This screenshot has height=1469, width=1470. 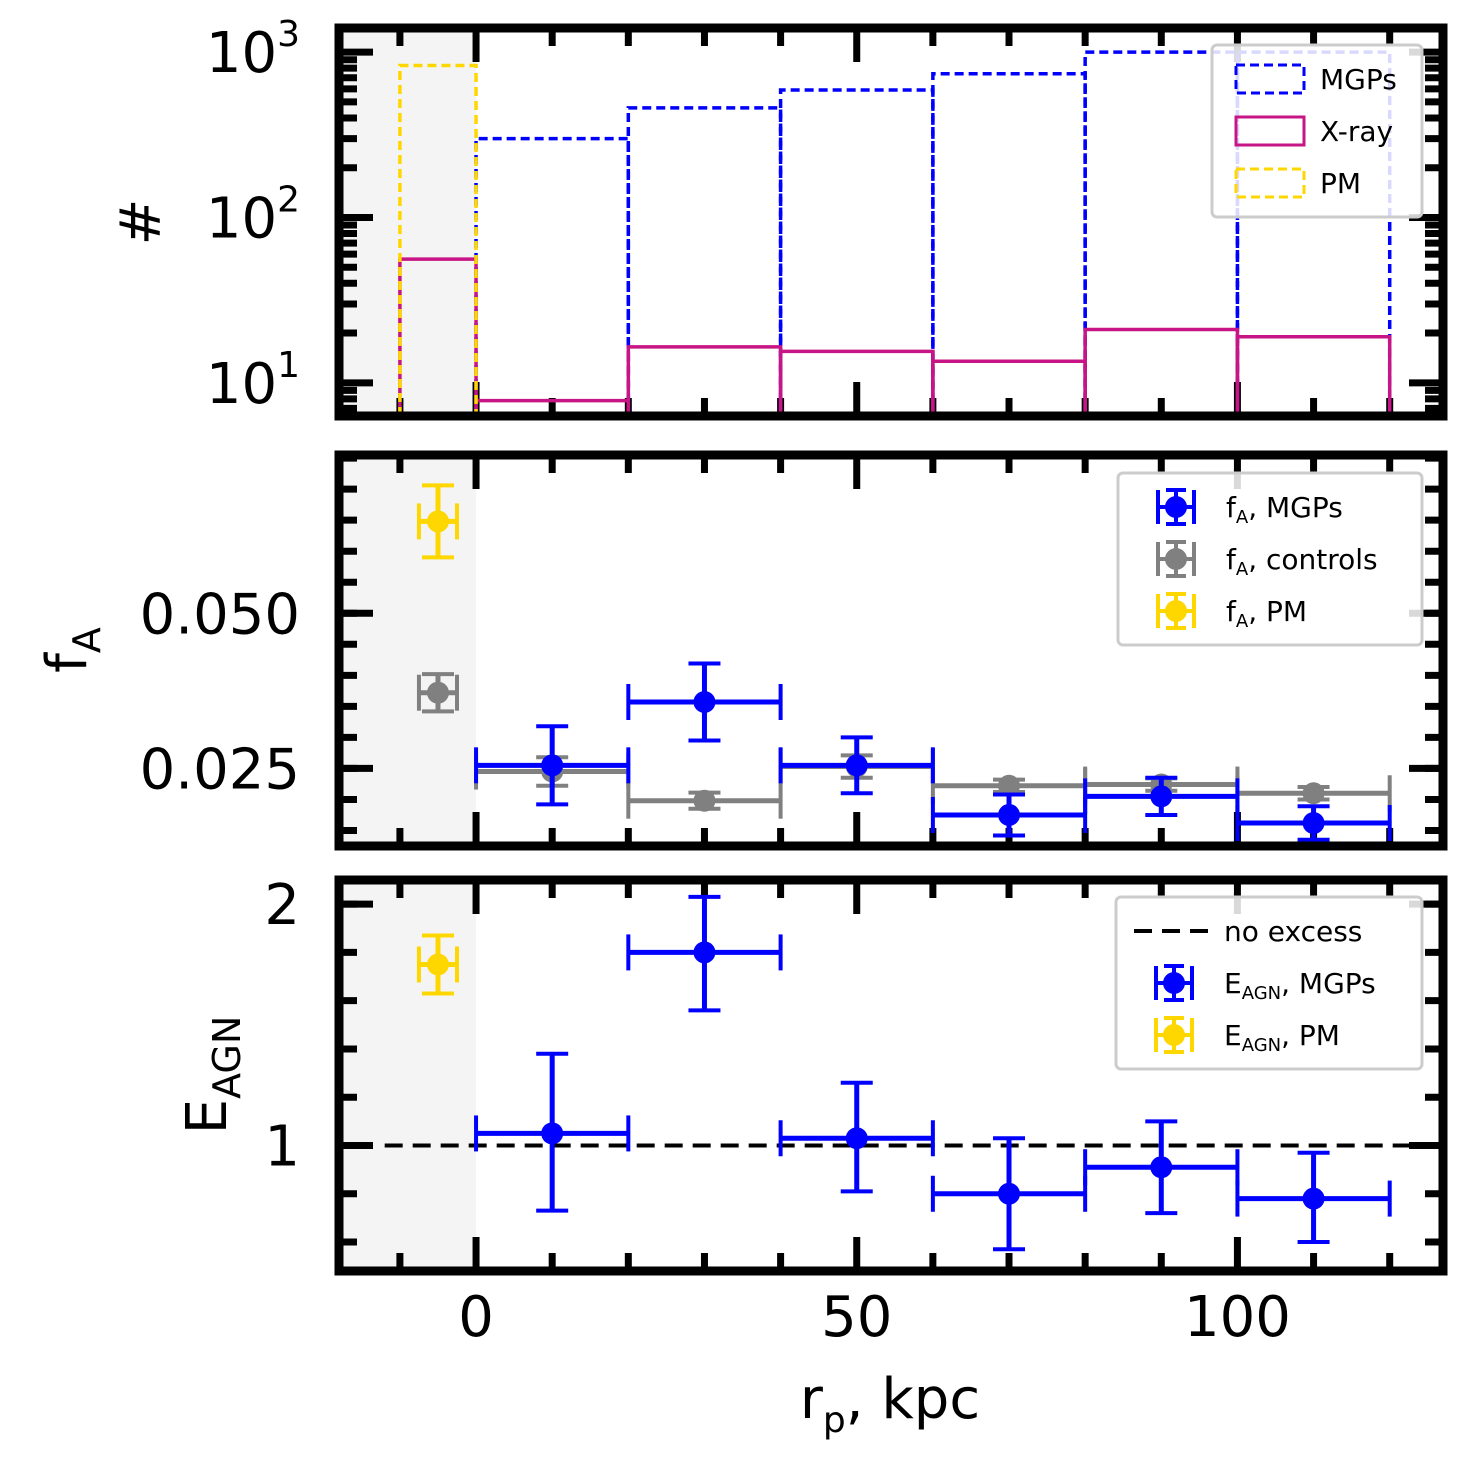 I want to click on y-tick-exponent: 2, so click(x=288, y=199).